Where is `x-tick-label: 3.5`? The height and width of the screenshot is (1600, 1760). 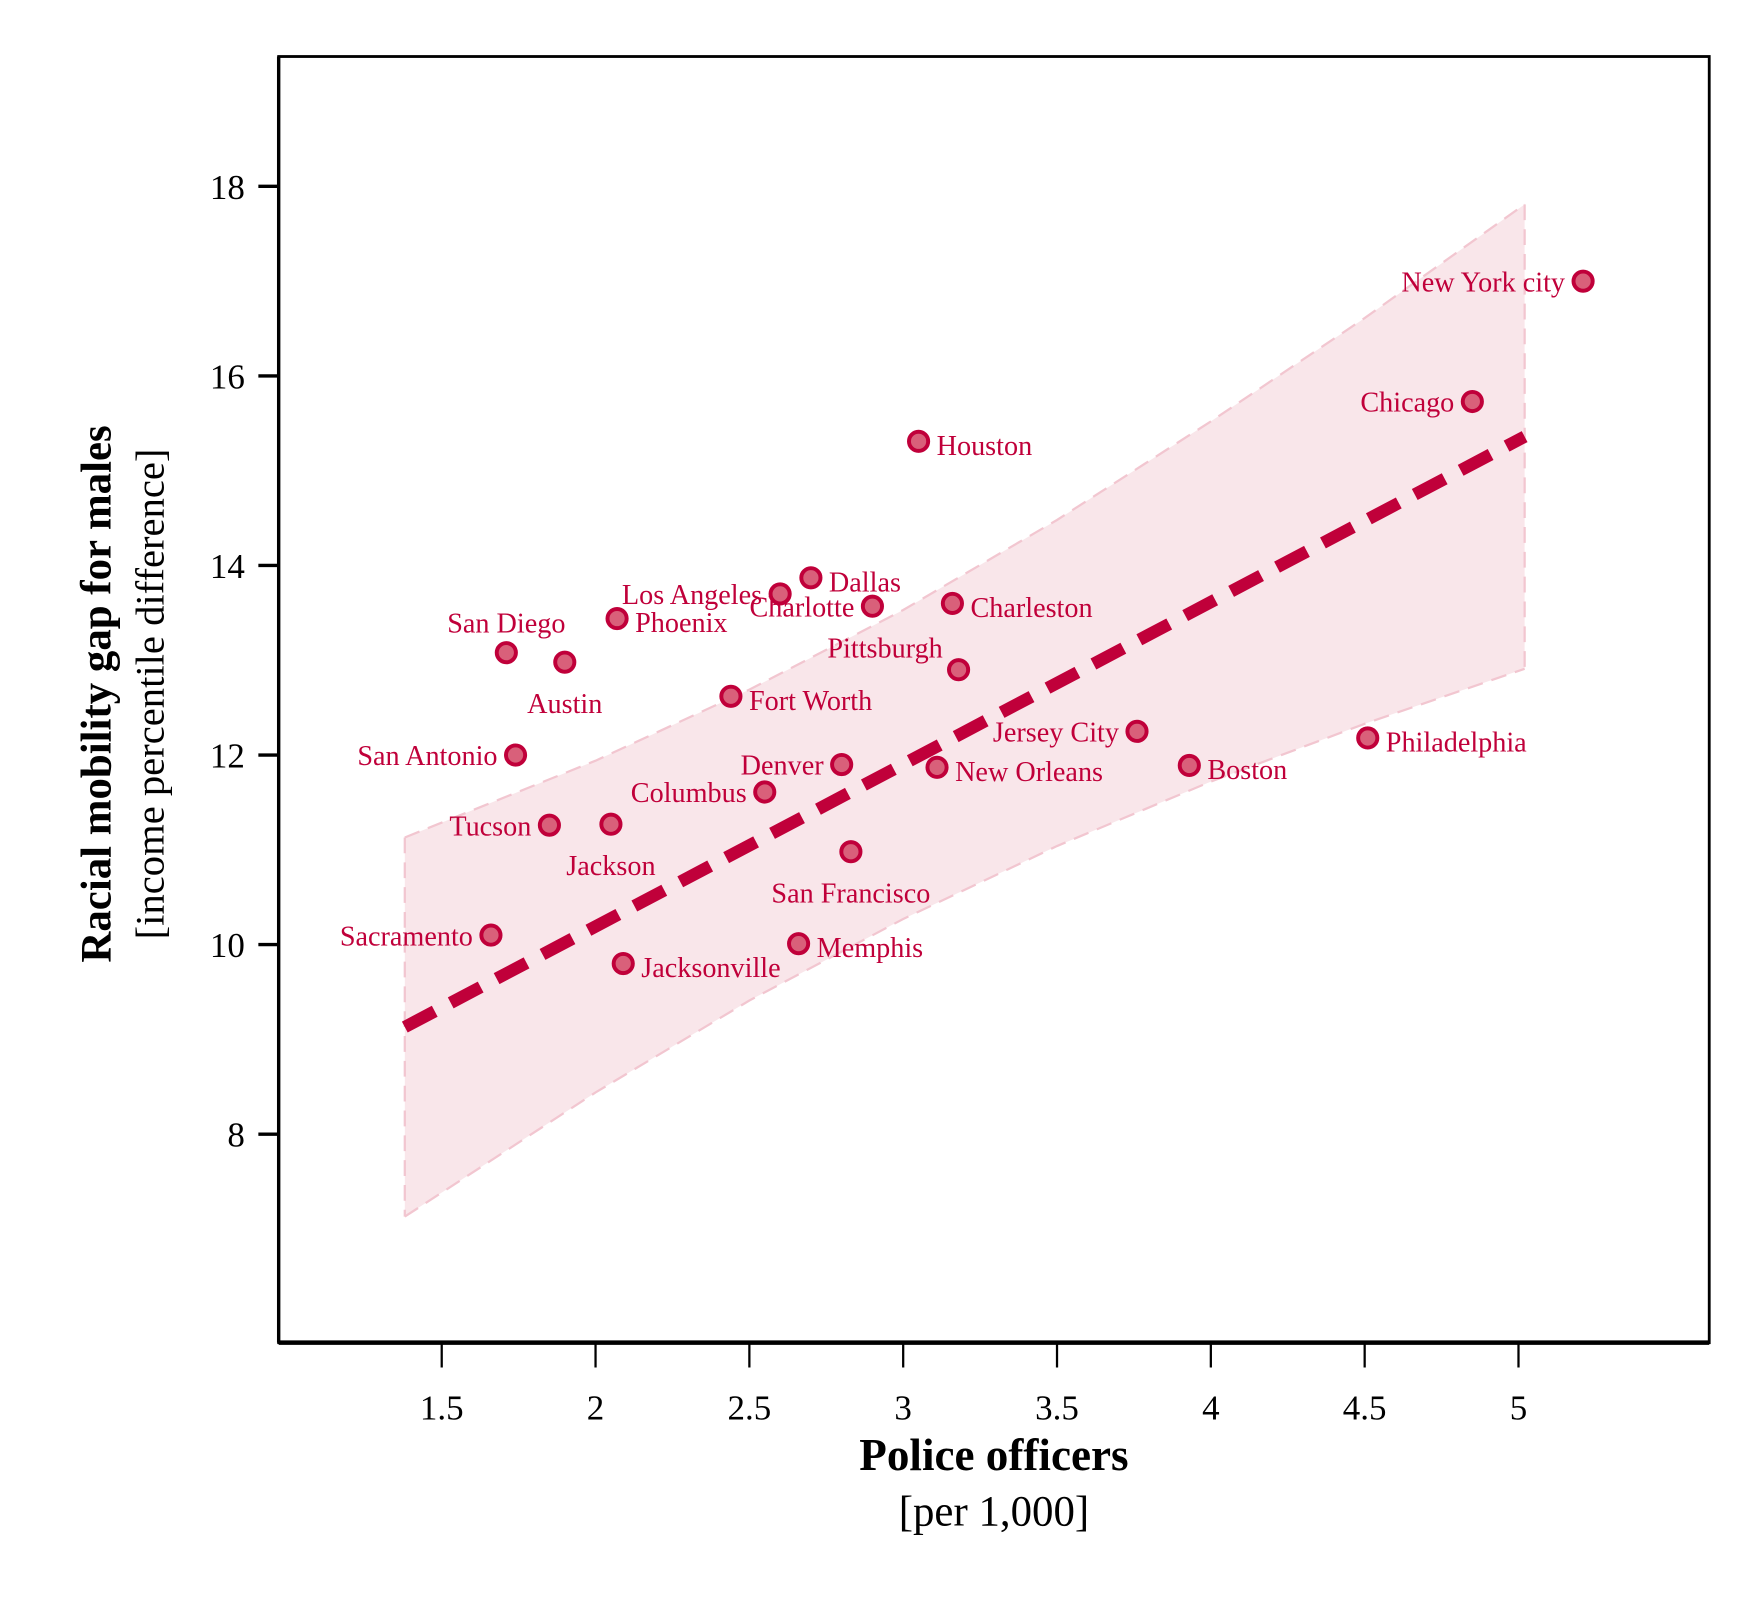 x-tick-label: 3.5 is located at coordinates (1057, 1407).